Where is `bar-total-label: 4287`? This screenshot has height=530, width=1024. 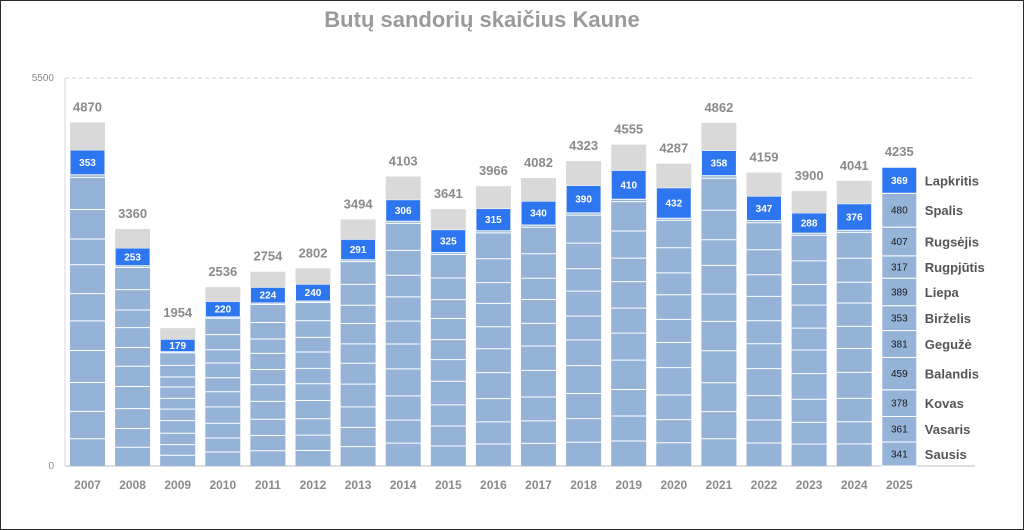
bar-total-label: 4287 is located at coordinates (673, 148).